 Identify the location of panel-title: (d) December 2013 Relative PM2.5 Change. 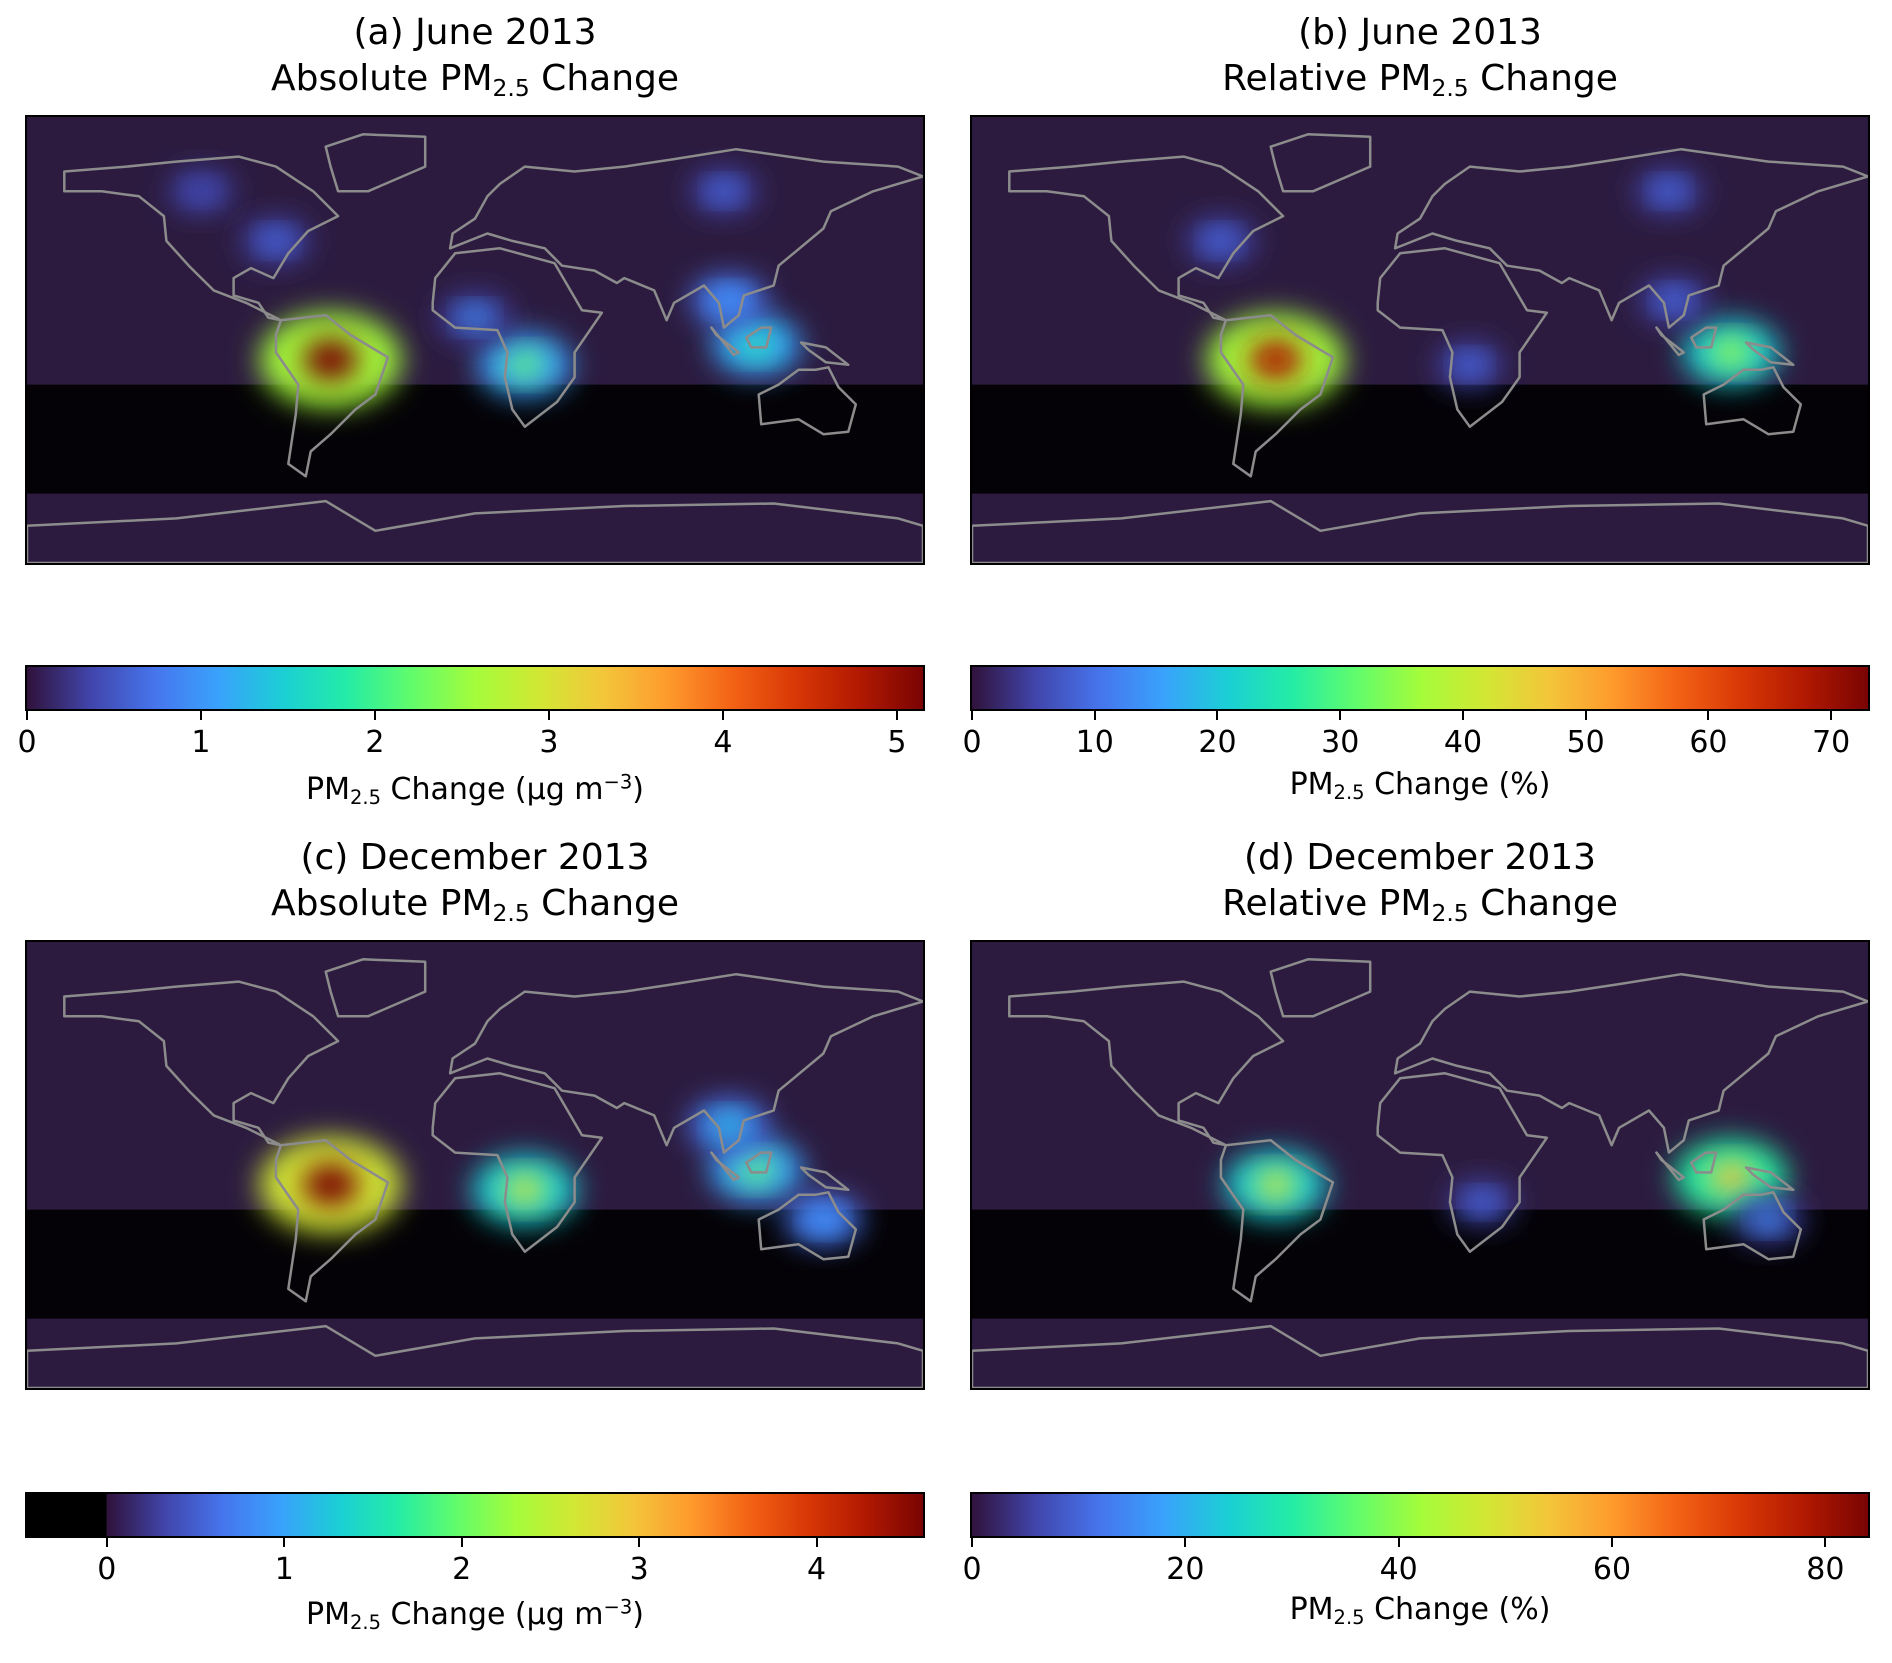
(1420, 881).